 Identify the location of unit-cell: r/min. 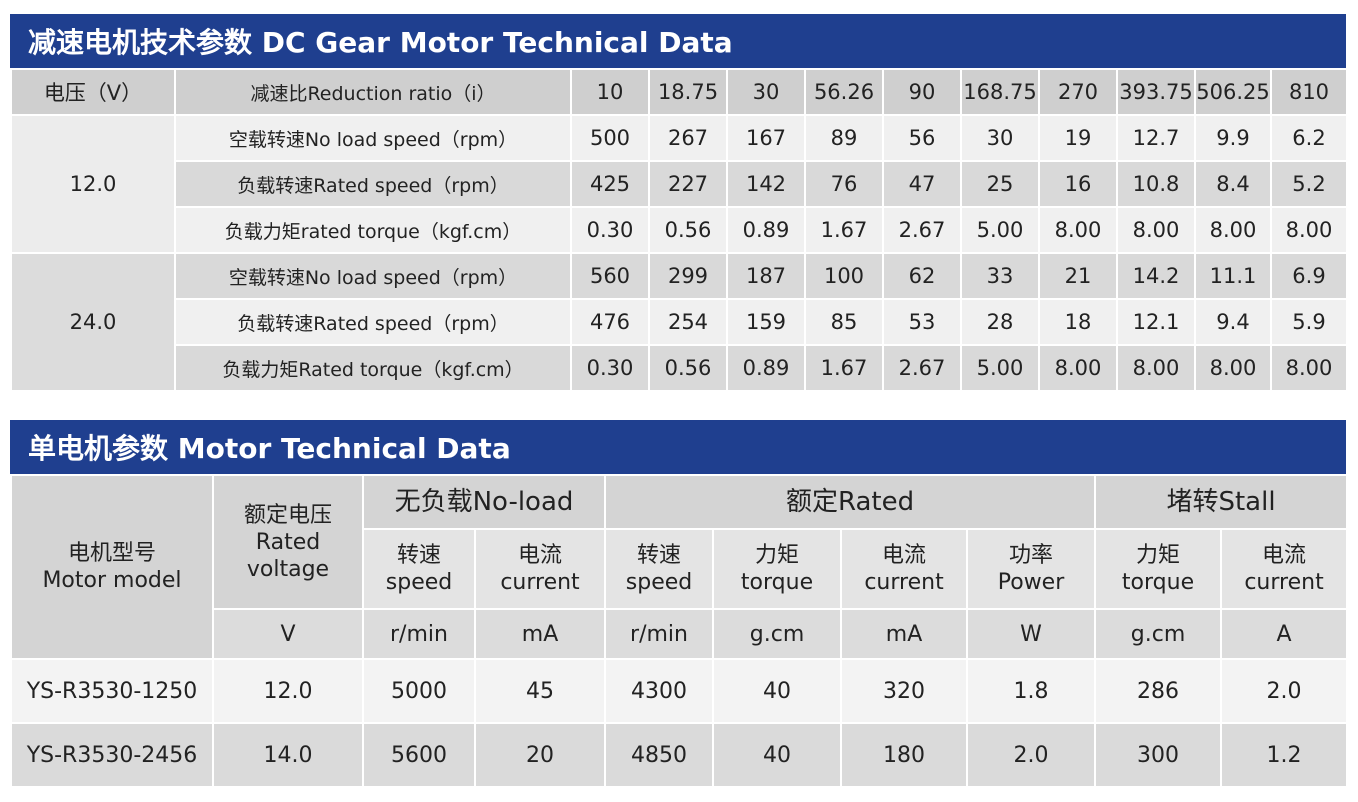
(419, 634).